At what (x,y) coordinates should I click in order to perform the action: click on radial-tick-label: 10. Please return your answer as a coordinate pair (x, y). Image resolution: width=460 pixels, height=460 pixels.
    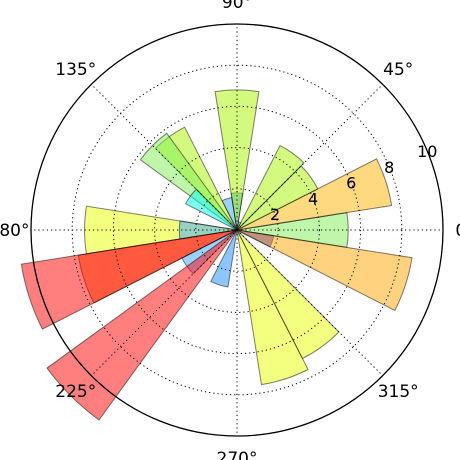
    Looking at the image, I should click on (427, 151).